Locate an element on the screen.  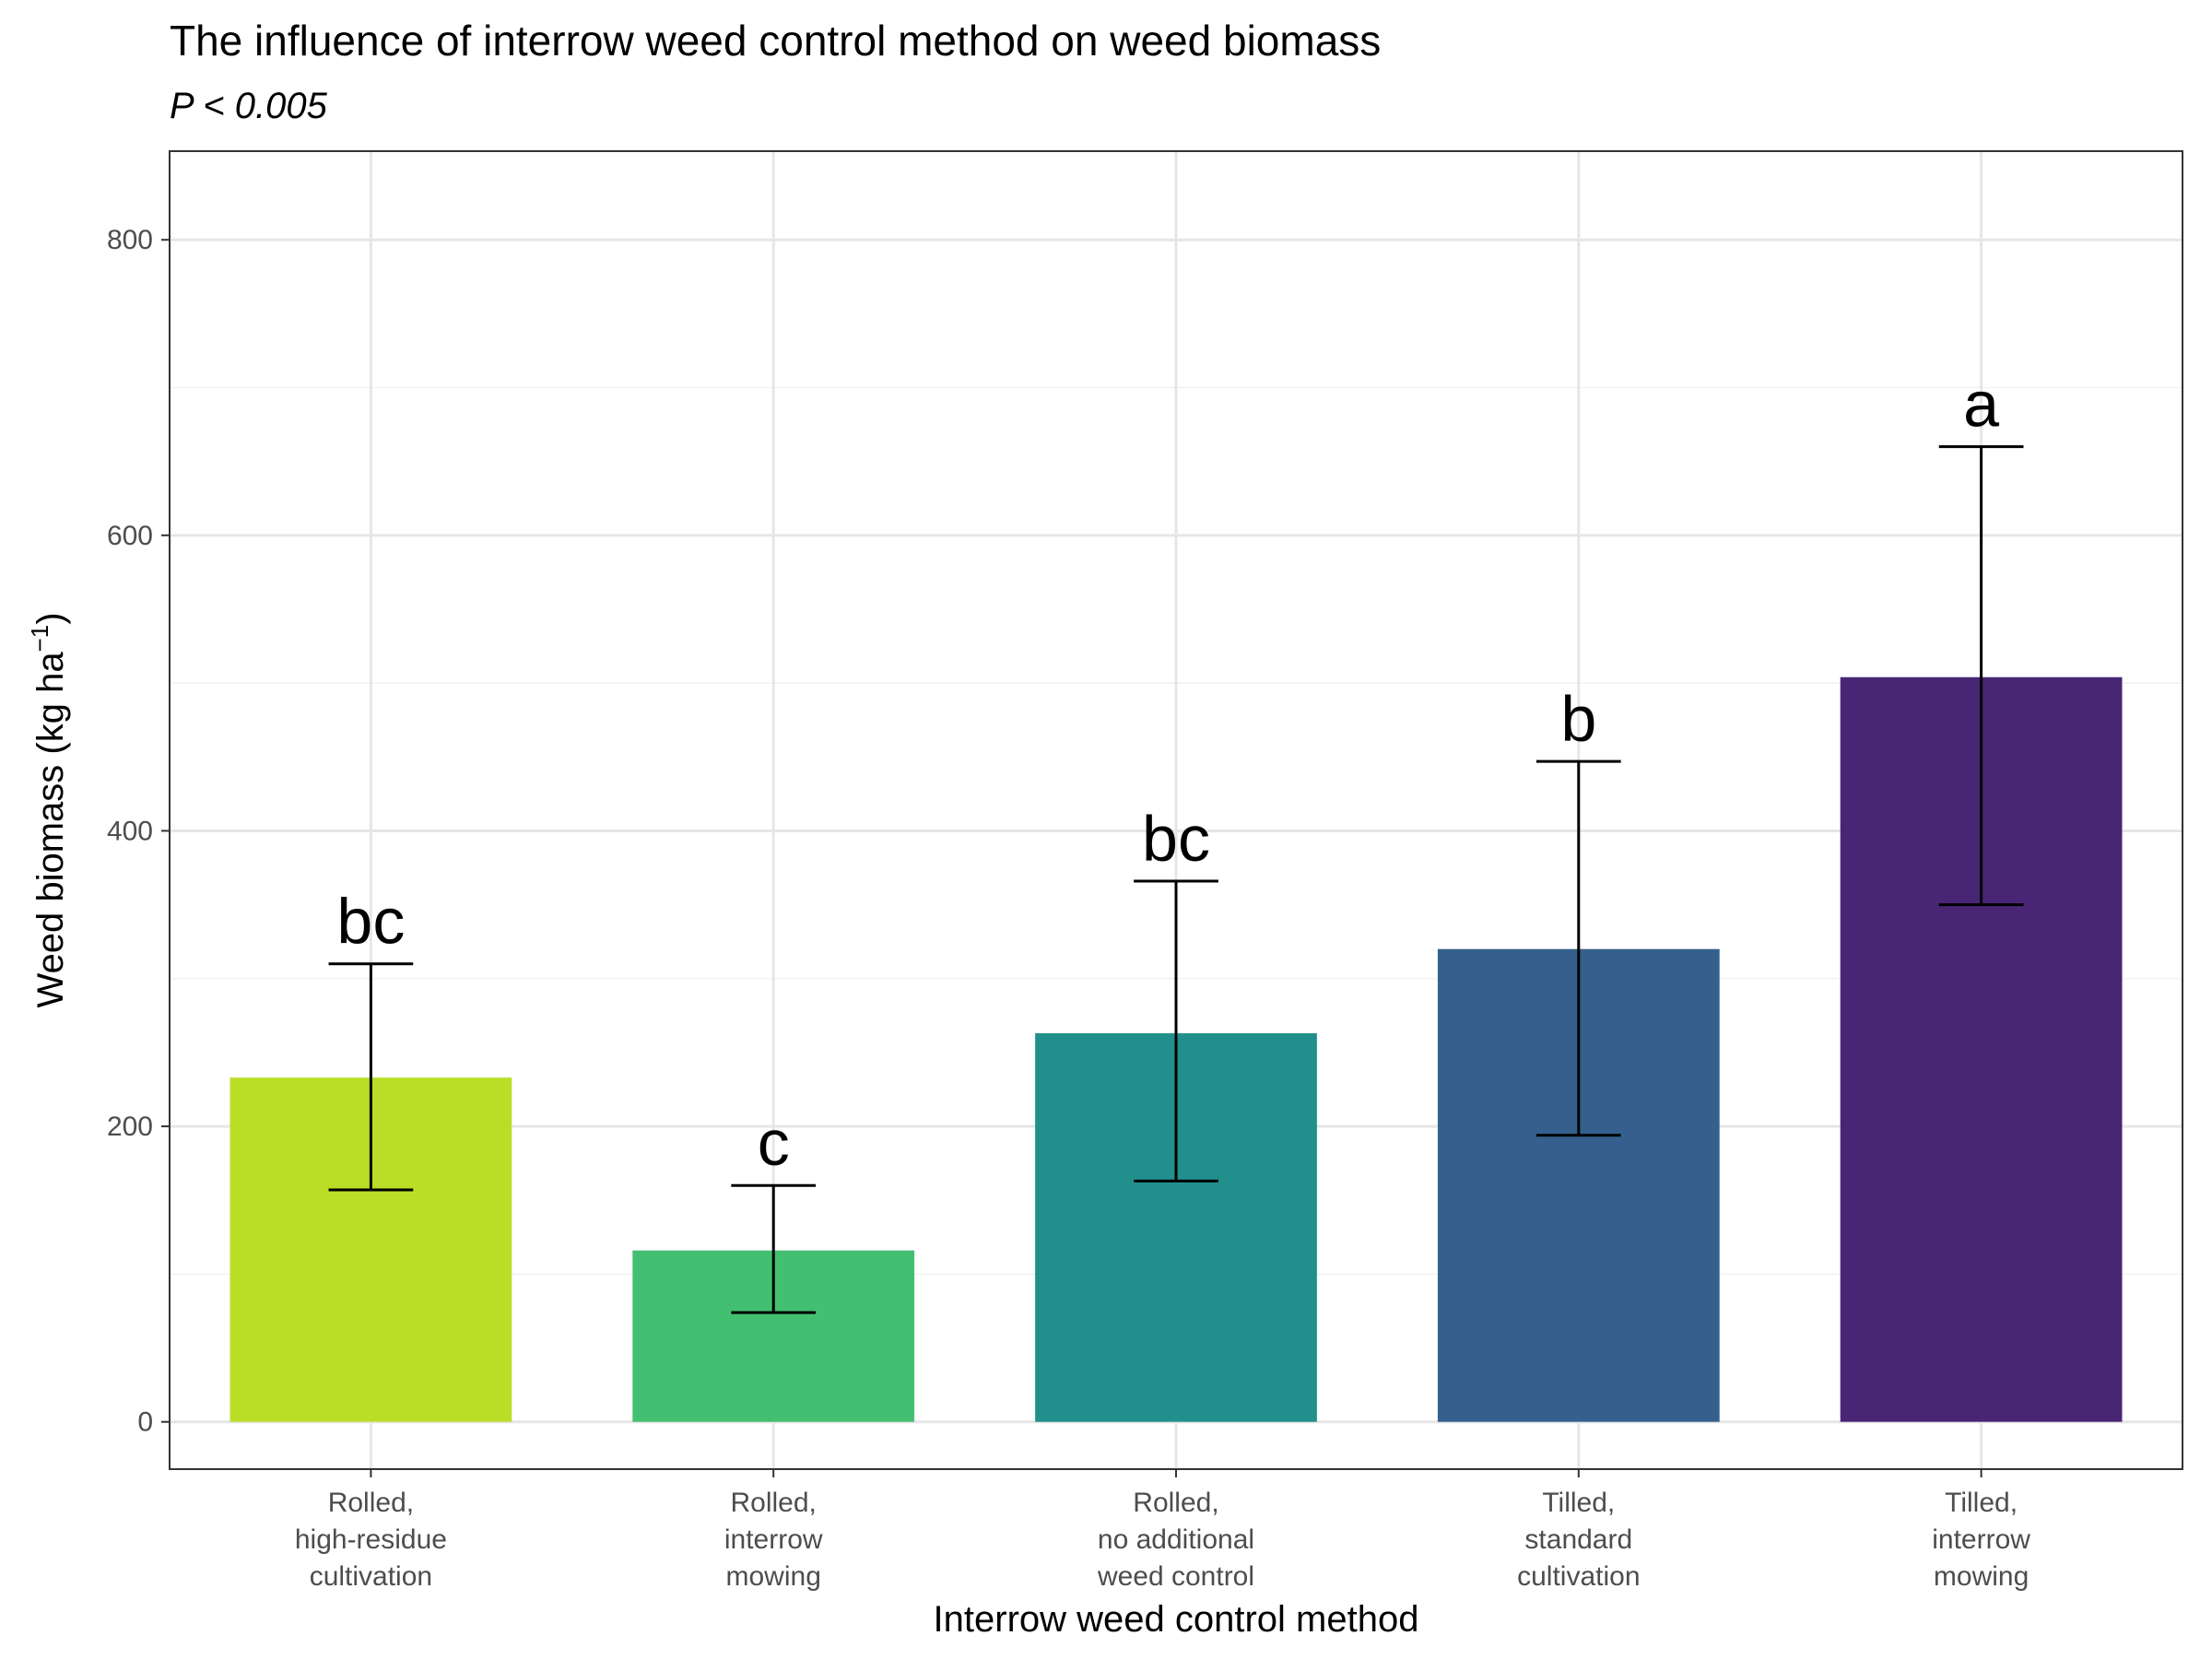
significance-label: b is located at coordinates (1578, 719).